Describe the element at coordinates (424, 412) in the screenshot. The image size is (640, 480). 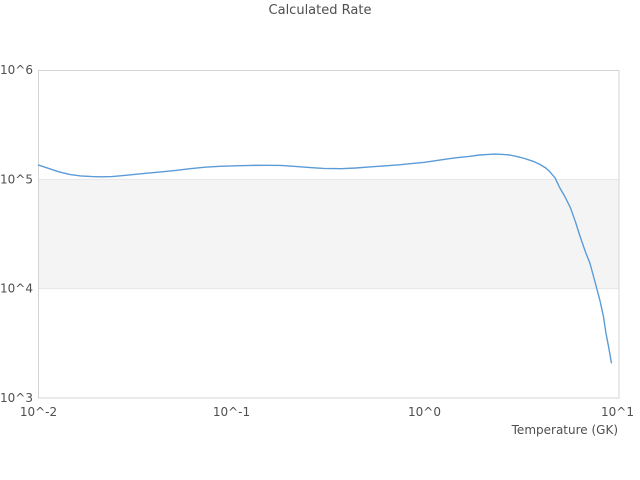
I see `x-tick-label: 10^0` at that location.